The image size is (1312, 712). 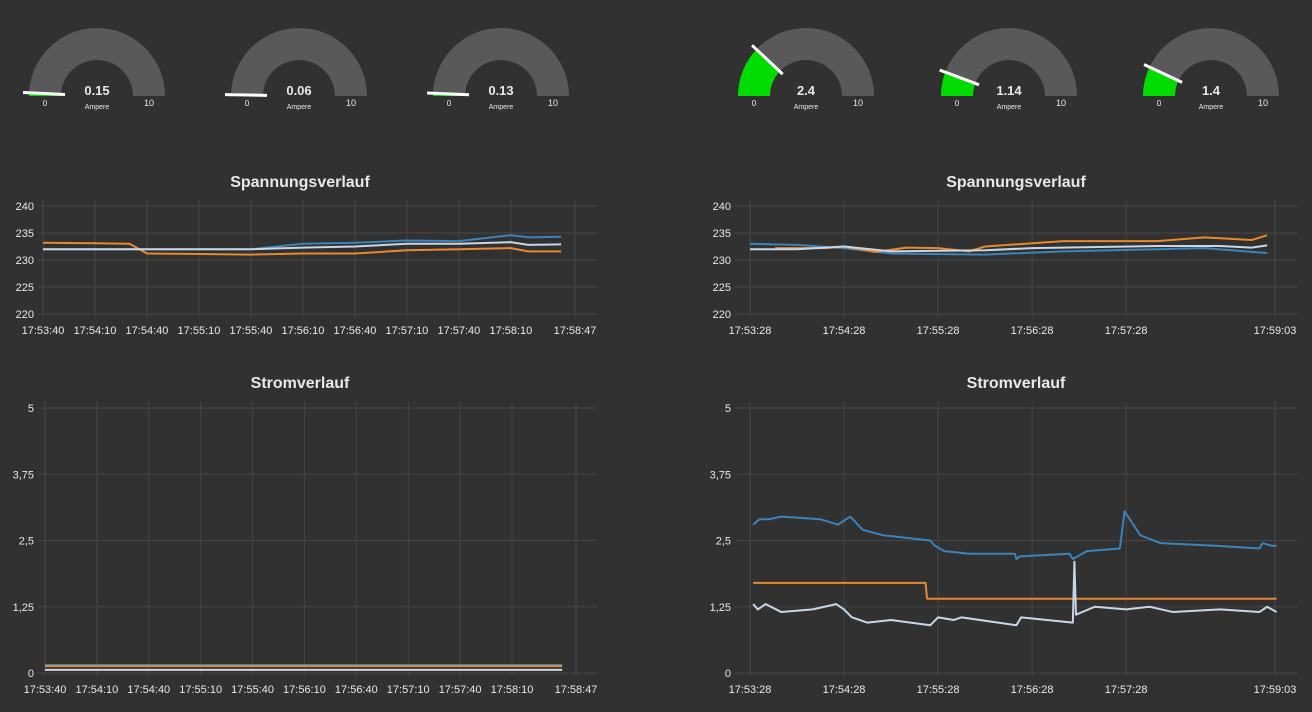 I want to click on x-tick-label: 17:55:40, so click(x=251, y=331).